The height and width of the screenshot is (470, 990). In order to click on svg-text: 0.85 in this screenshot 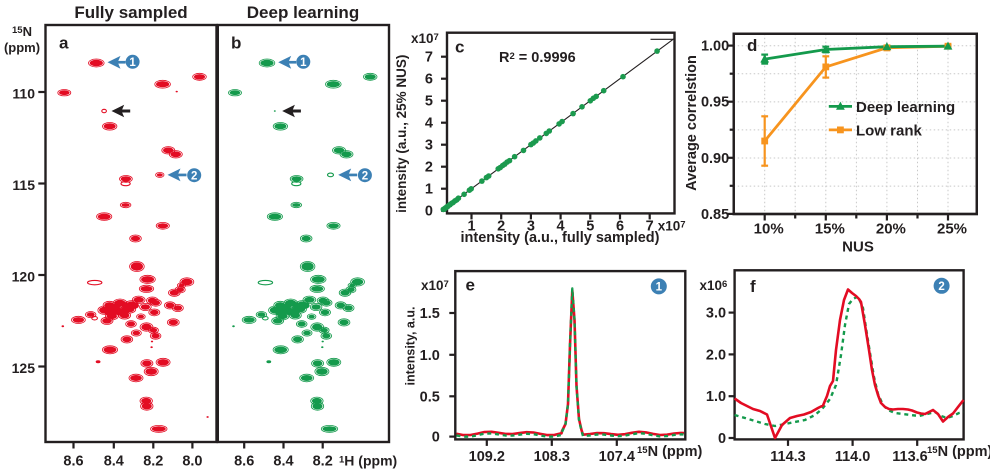, I will do `click(715, 215)`.